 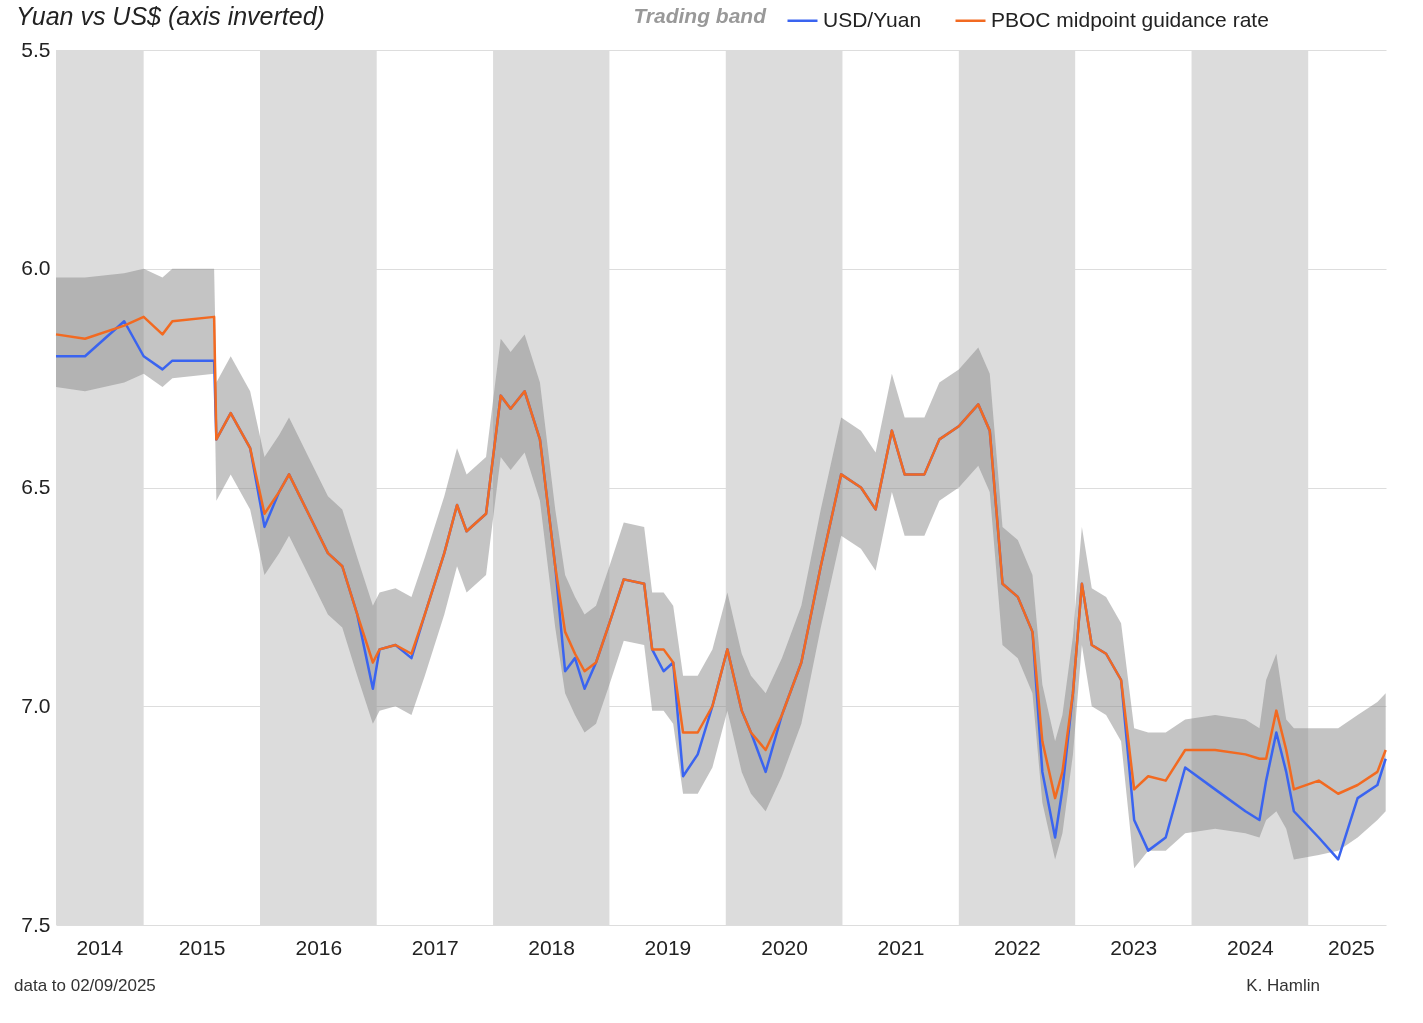 What do you see at coordinates (901, 947) in the screenshot?
I see `x-tick-label: 2021` at bounding box center [901, 947].